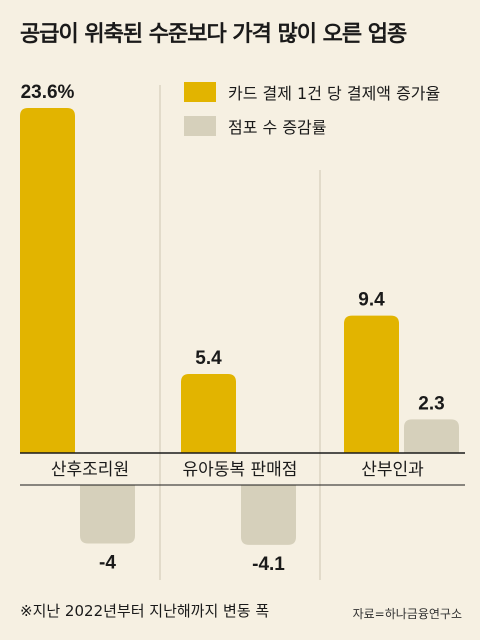 The width and height of the screenshot is (480, 640). What do you see at coordinates (200, 92) in the screenshot?
I see `legend-swatch-primary` at bounding box center [200, 92].